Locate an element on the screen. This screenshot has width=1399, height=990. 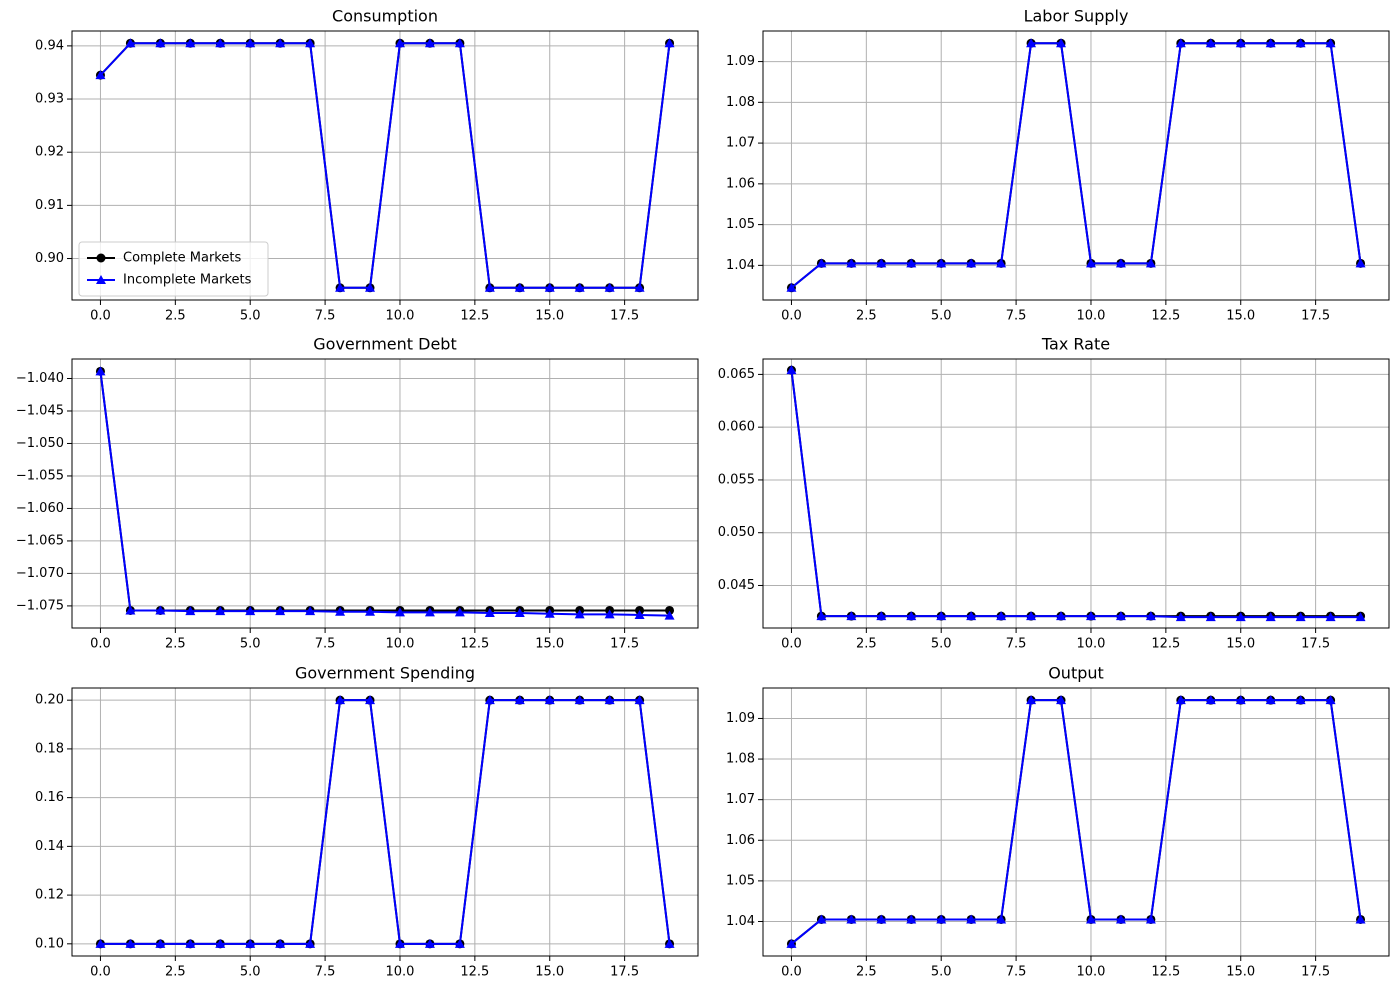
axes-frame is located at coordinates (1076, 822).